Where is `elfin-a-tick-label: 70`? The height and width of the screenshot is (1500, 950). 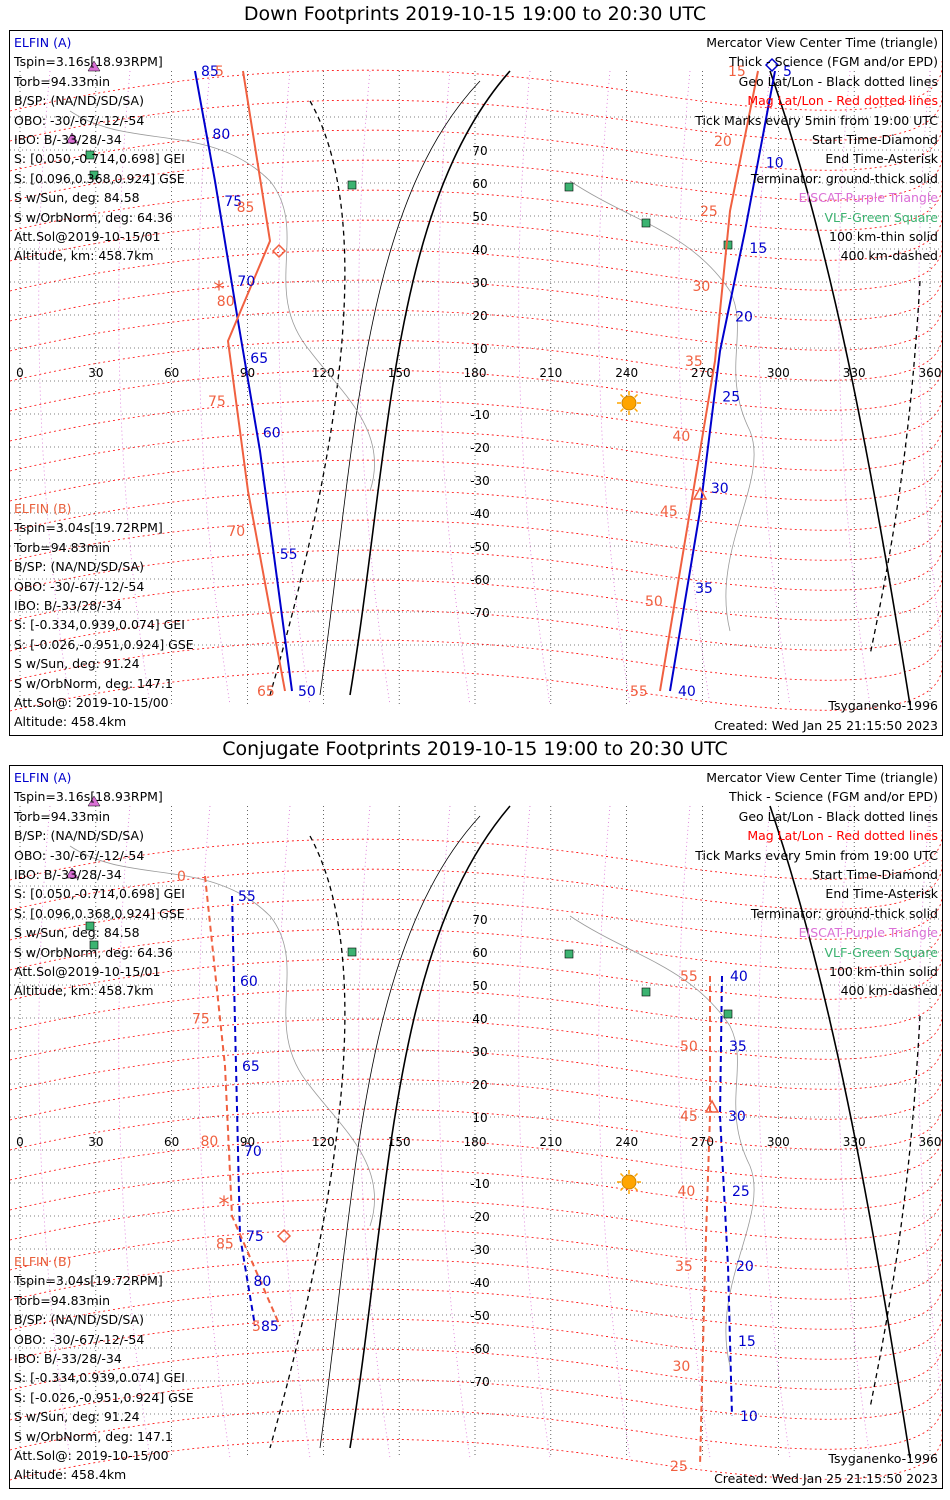
elfin-a-tick-label: 70 is located at coordinates (253, 1152).